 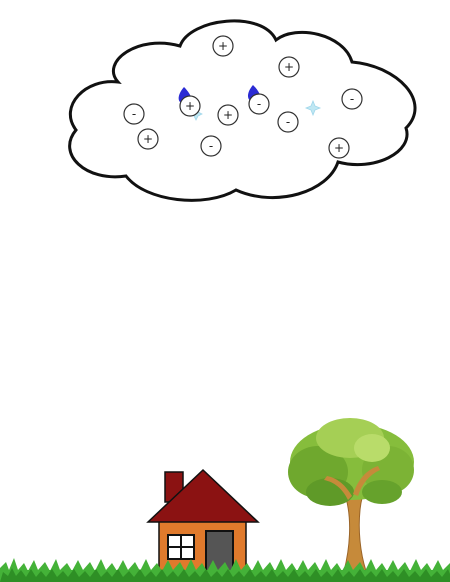 I want to click on tree-foliage, so click(x=351, y=462).